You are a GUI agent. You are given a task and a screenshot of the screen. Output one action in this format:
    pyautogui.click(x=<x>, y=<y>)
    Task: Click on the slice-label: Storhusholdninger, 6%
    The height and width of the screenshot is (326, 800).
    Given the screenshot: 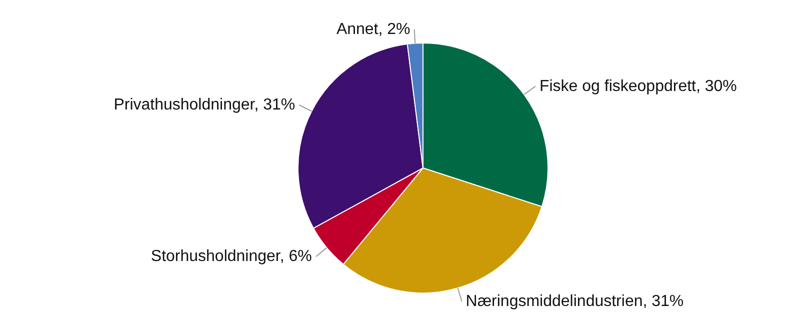 What is the action you would take?
    pyautogui.click(x=231, y=257)
    